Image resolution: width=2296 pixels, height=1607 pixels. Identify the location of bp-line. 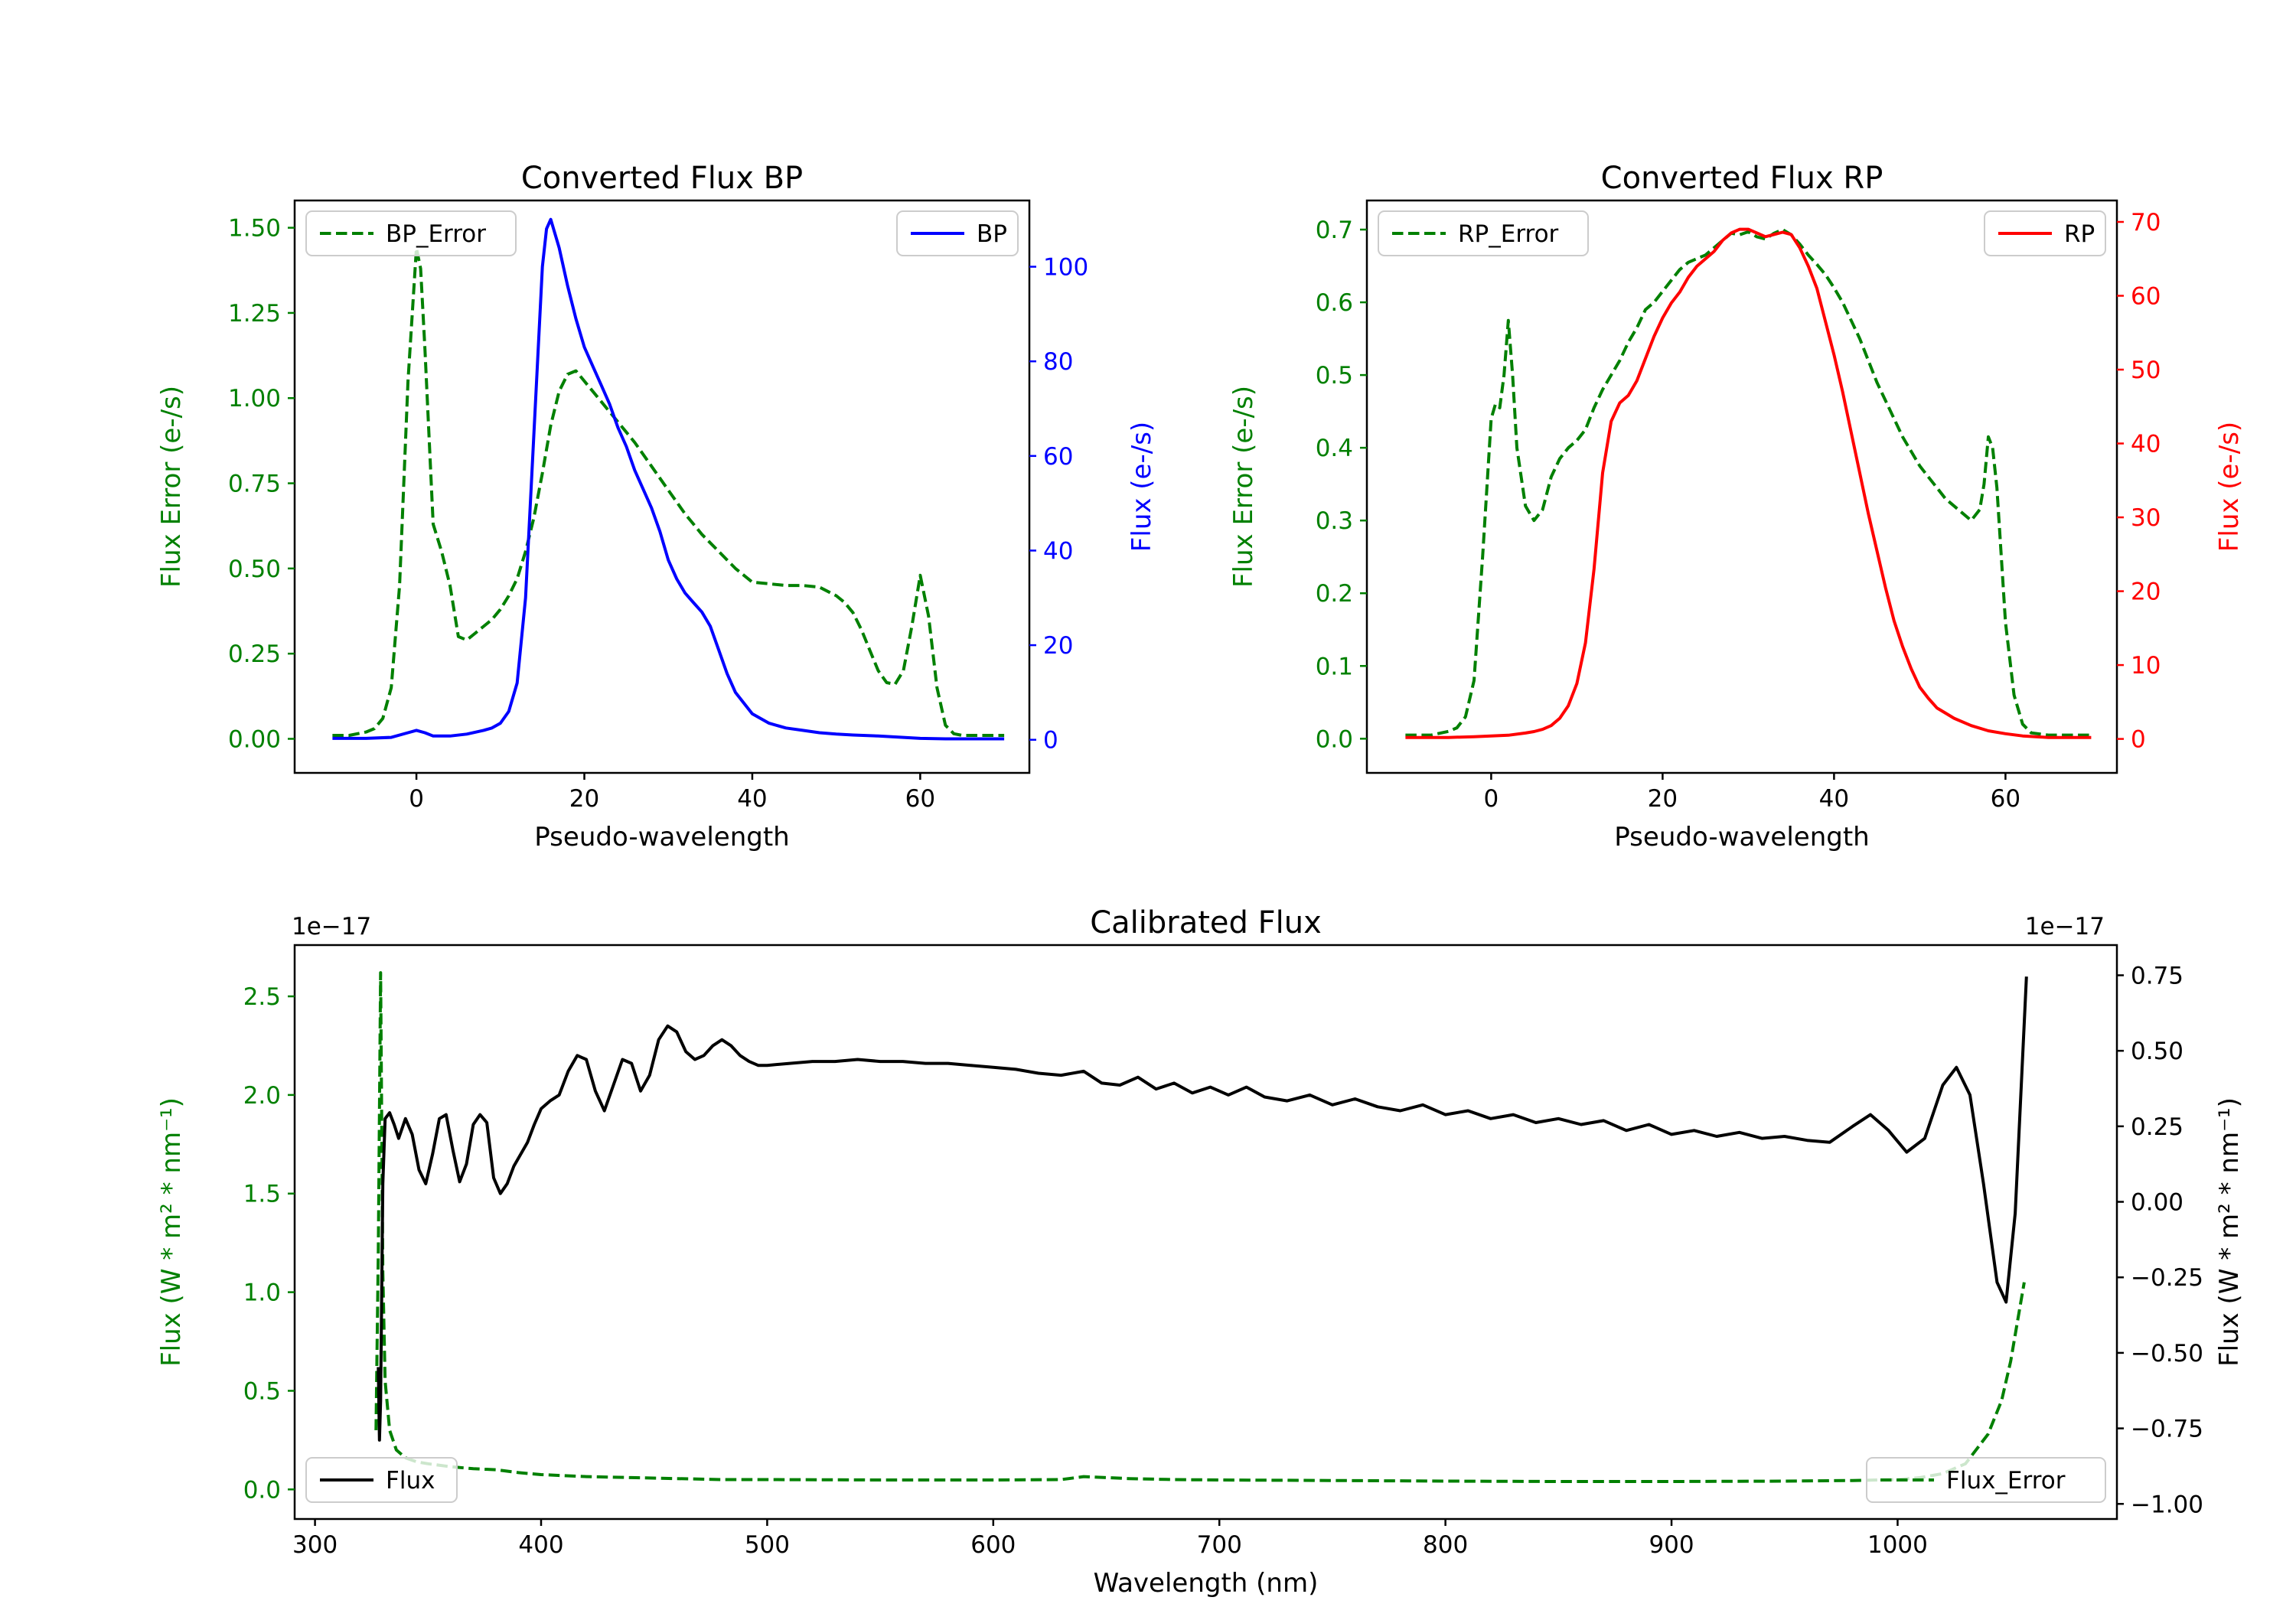
(668, 479).